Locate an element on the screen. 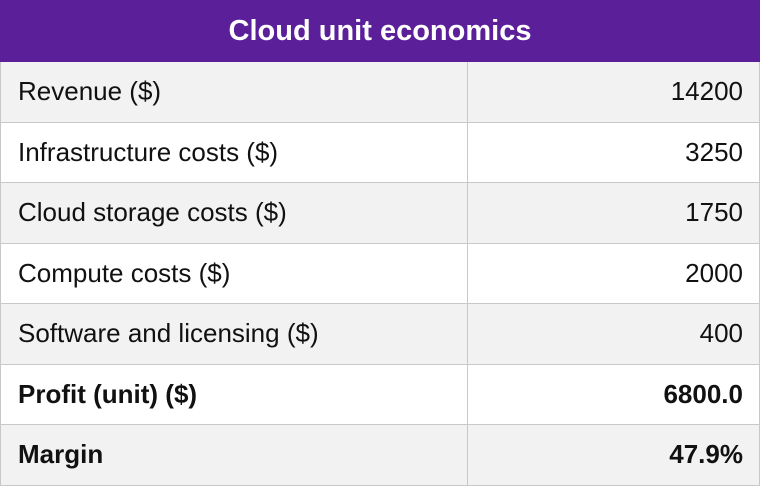  row-label: Cloud storage costs ($) is located at coordinates (234, 213).